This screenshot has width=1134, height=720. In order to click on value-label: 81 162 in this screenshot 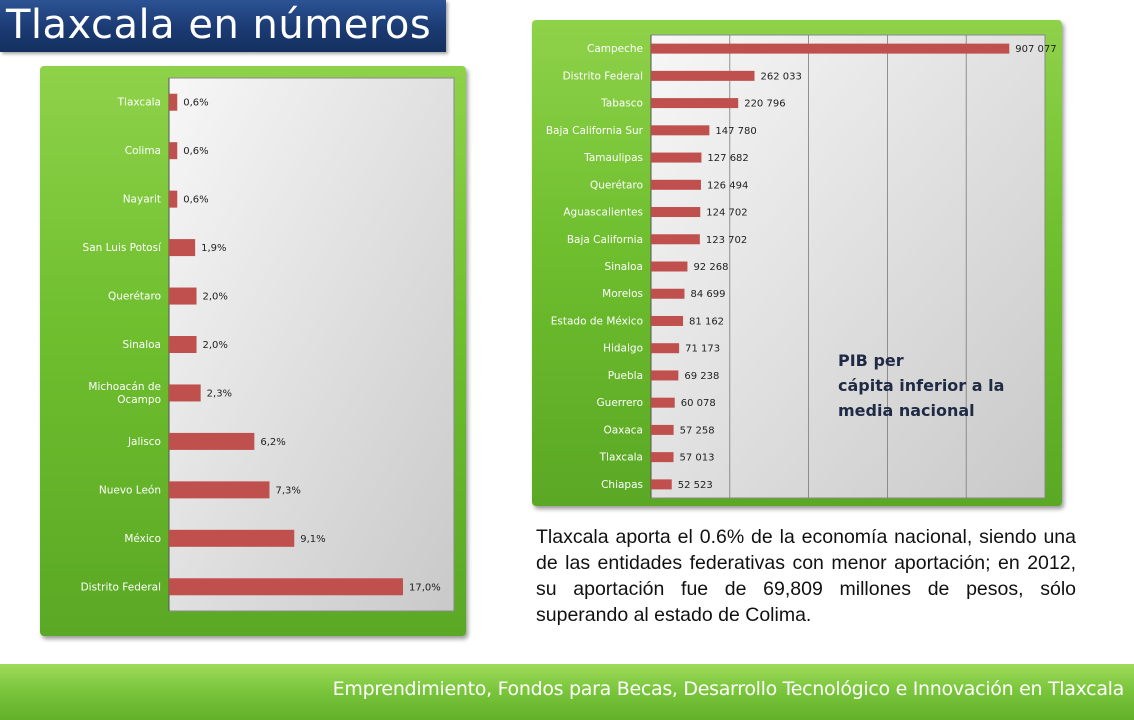, I will do `click(706, 321)`.